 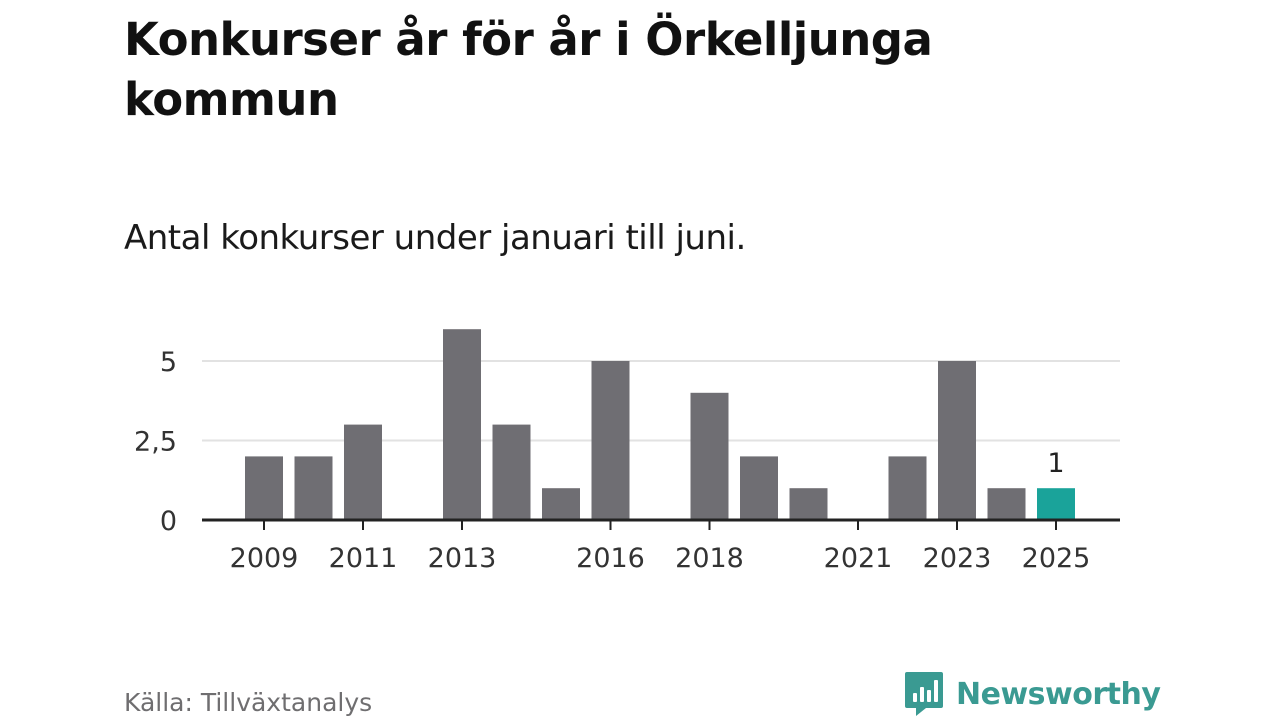 I want to click on x-tick-label: 2013, so click(x=462, y=558).